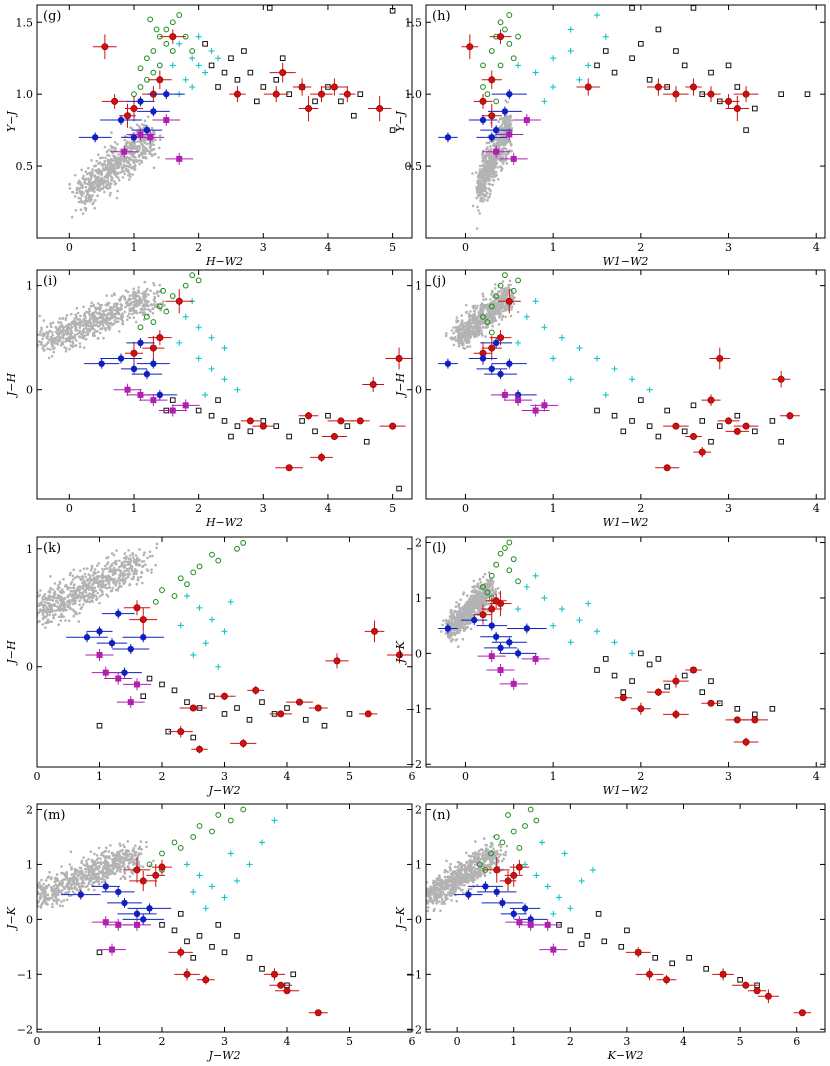  I want to click on x-tick-label: 2, so click(198, 247).